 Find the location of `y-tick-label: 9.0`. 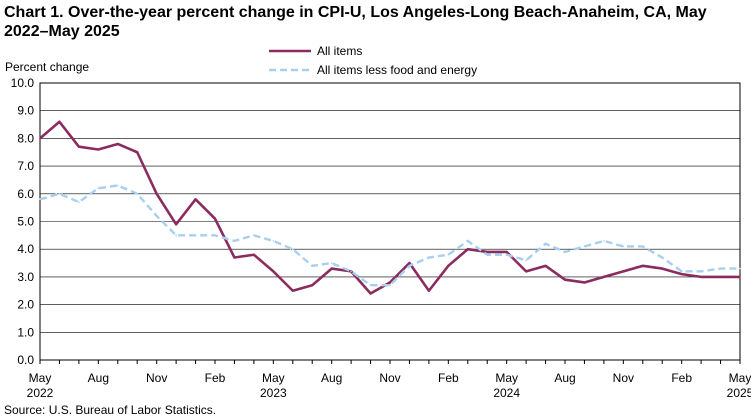

y-tick-label: 9.0 is located at coordinates (25, 111).